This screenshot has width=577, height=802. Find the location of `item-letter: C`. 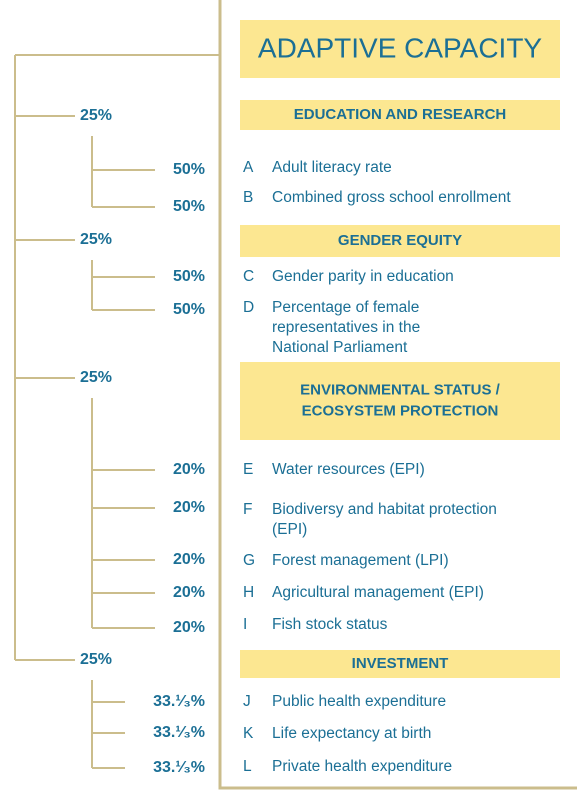

item-letter: C is located at coordinates (248, 276).